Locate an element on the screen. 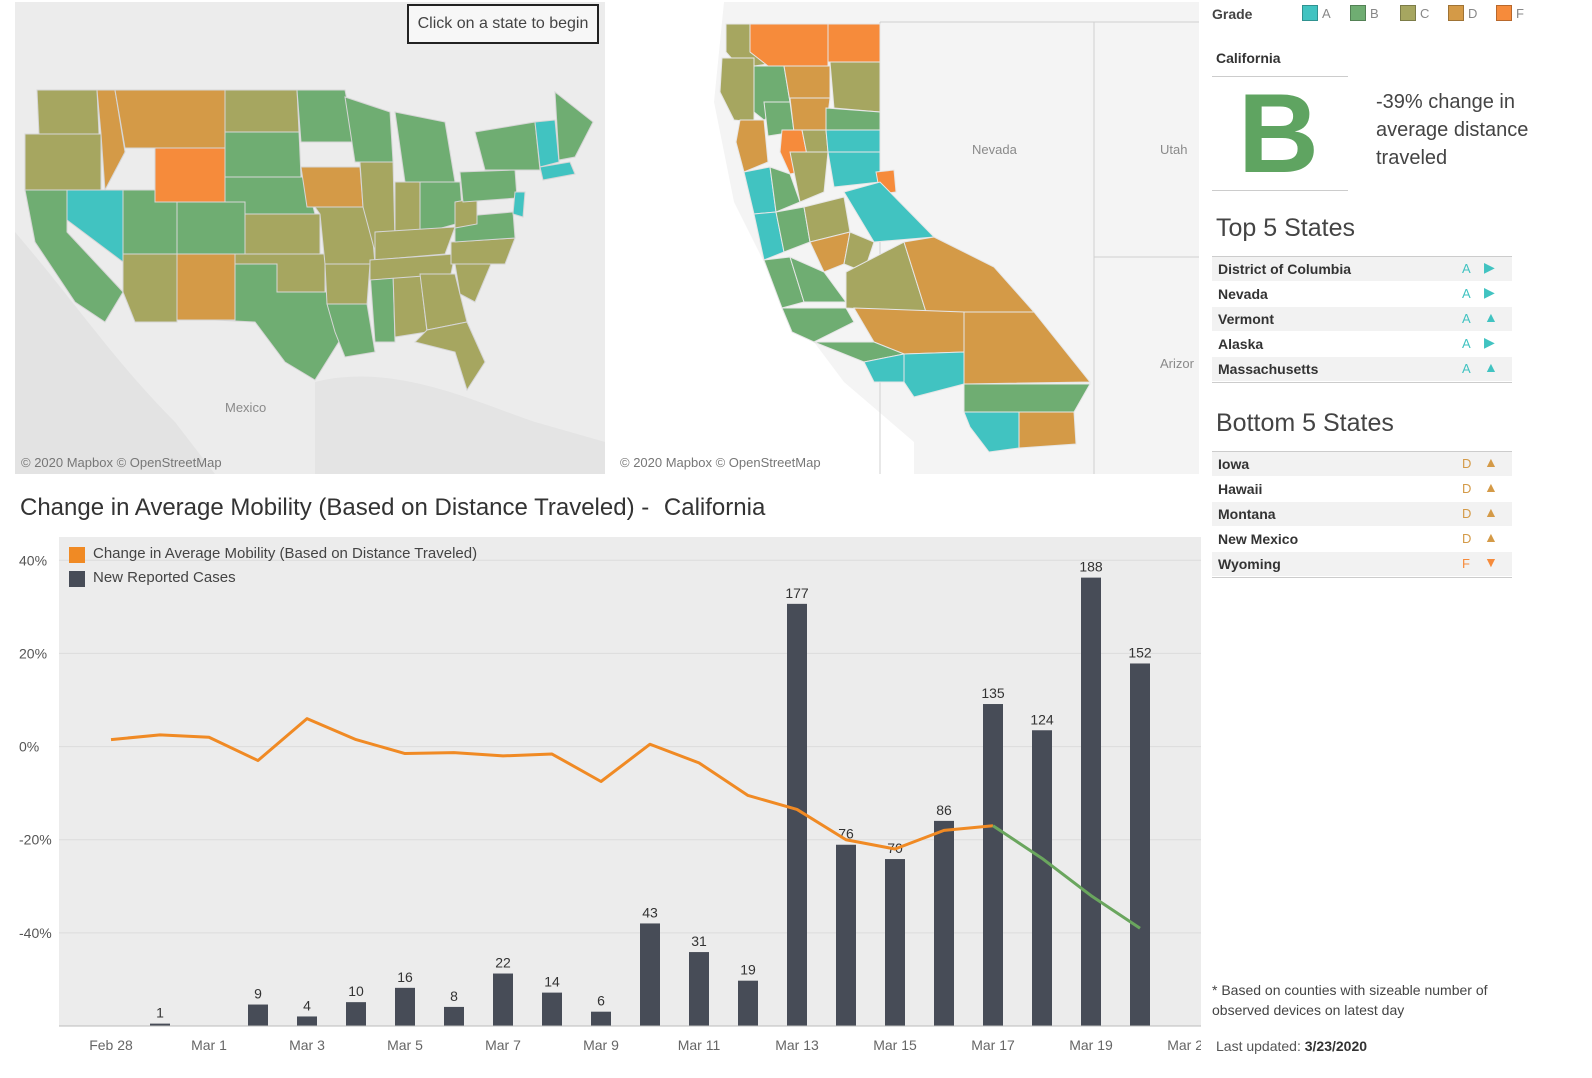  last-updated-value: 3/23/2020 is located at coordinates (1336, 1046).